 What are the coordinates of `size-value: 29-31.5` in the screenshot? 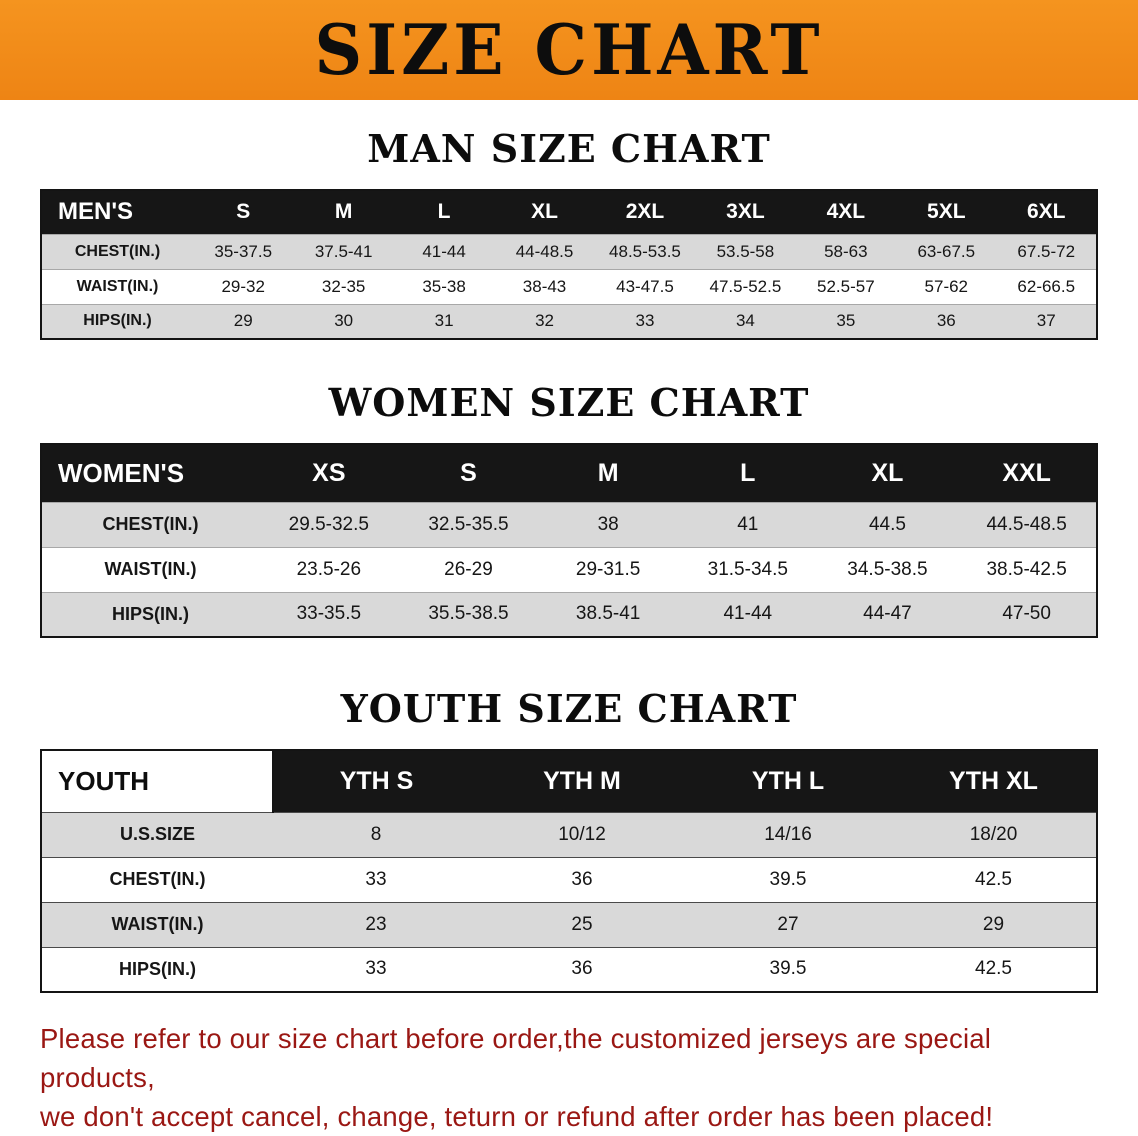 It's located at (608, 569).